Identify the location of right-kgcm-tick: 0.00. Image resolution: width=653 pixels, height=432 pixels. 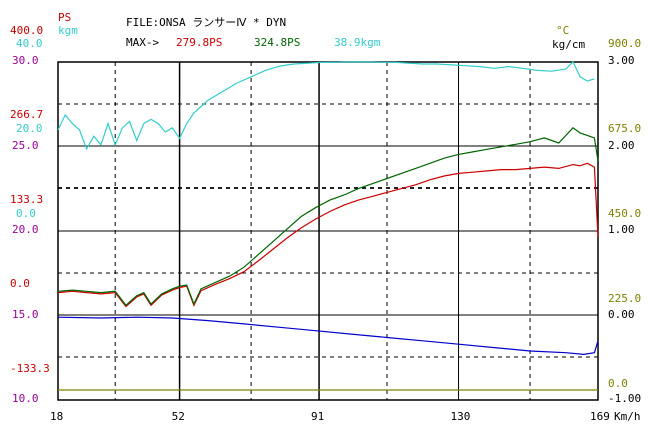
(621, 314).